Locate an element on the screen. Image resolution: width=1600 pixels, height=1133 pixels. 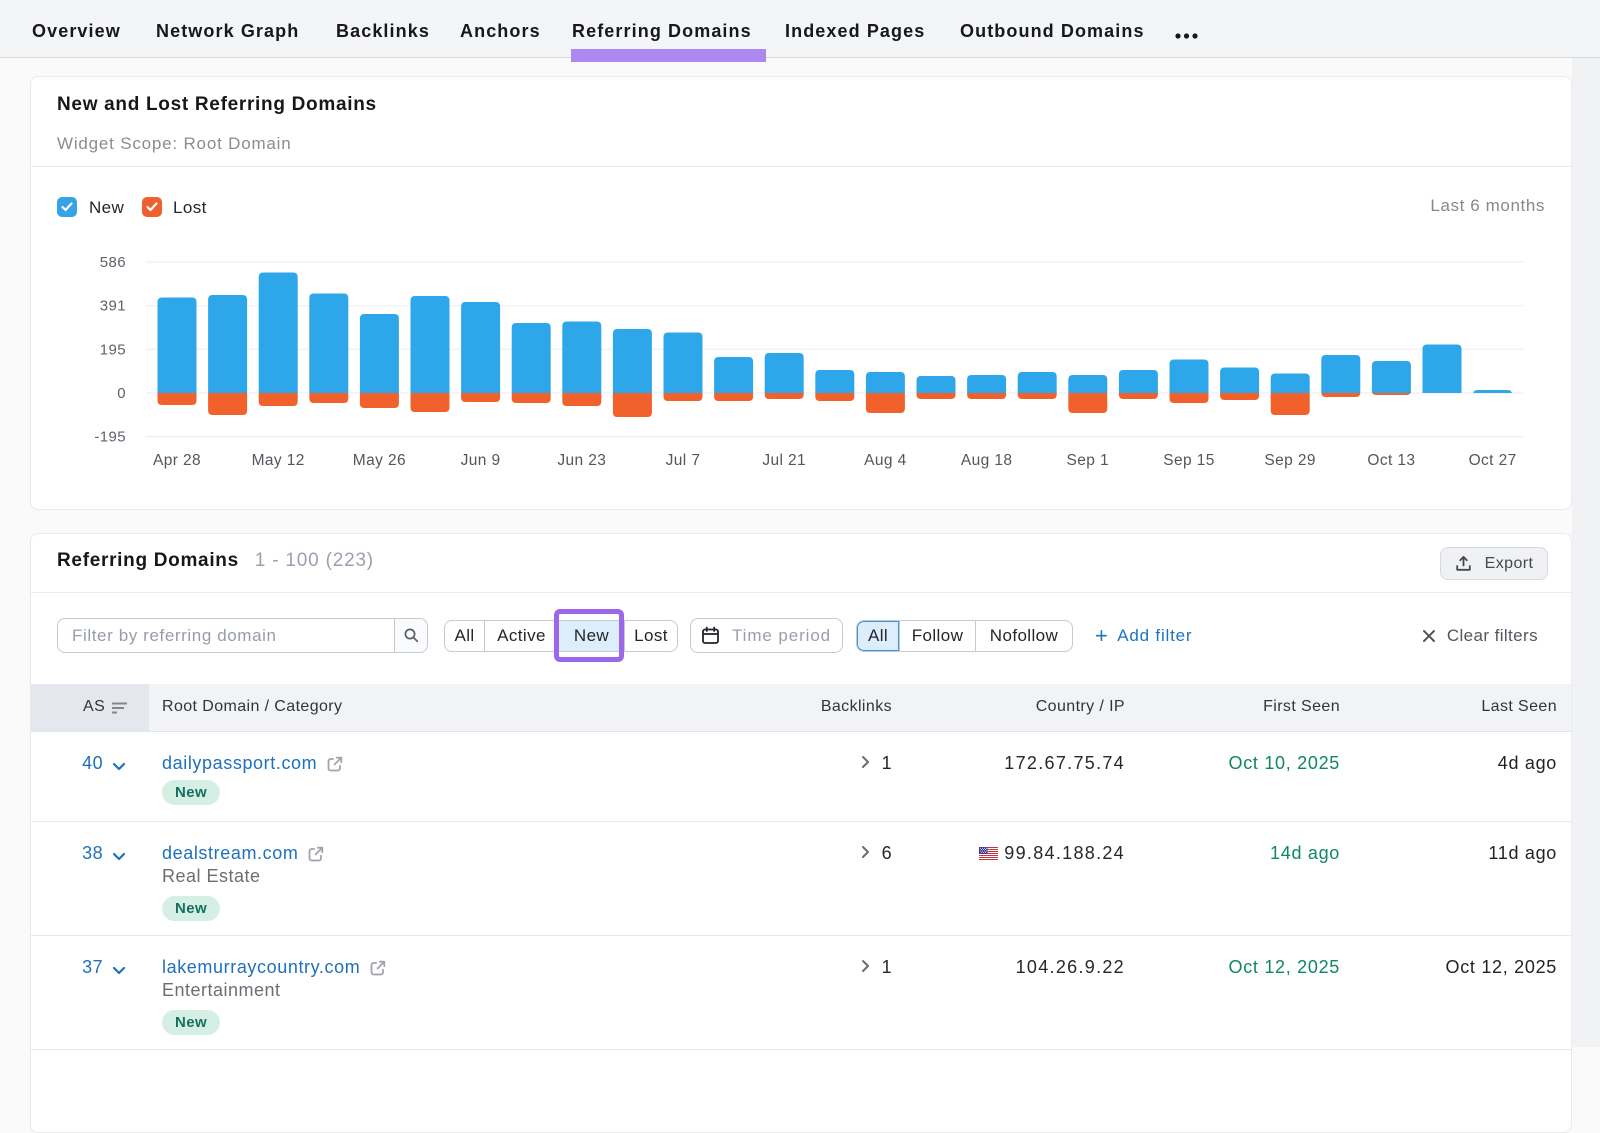
svg-text: Jun 9 is located at coordinates (481, 460).